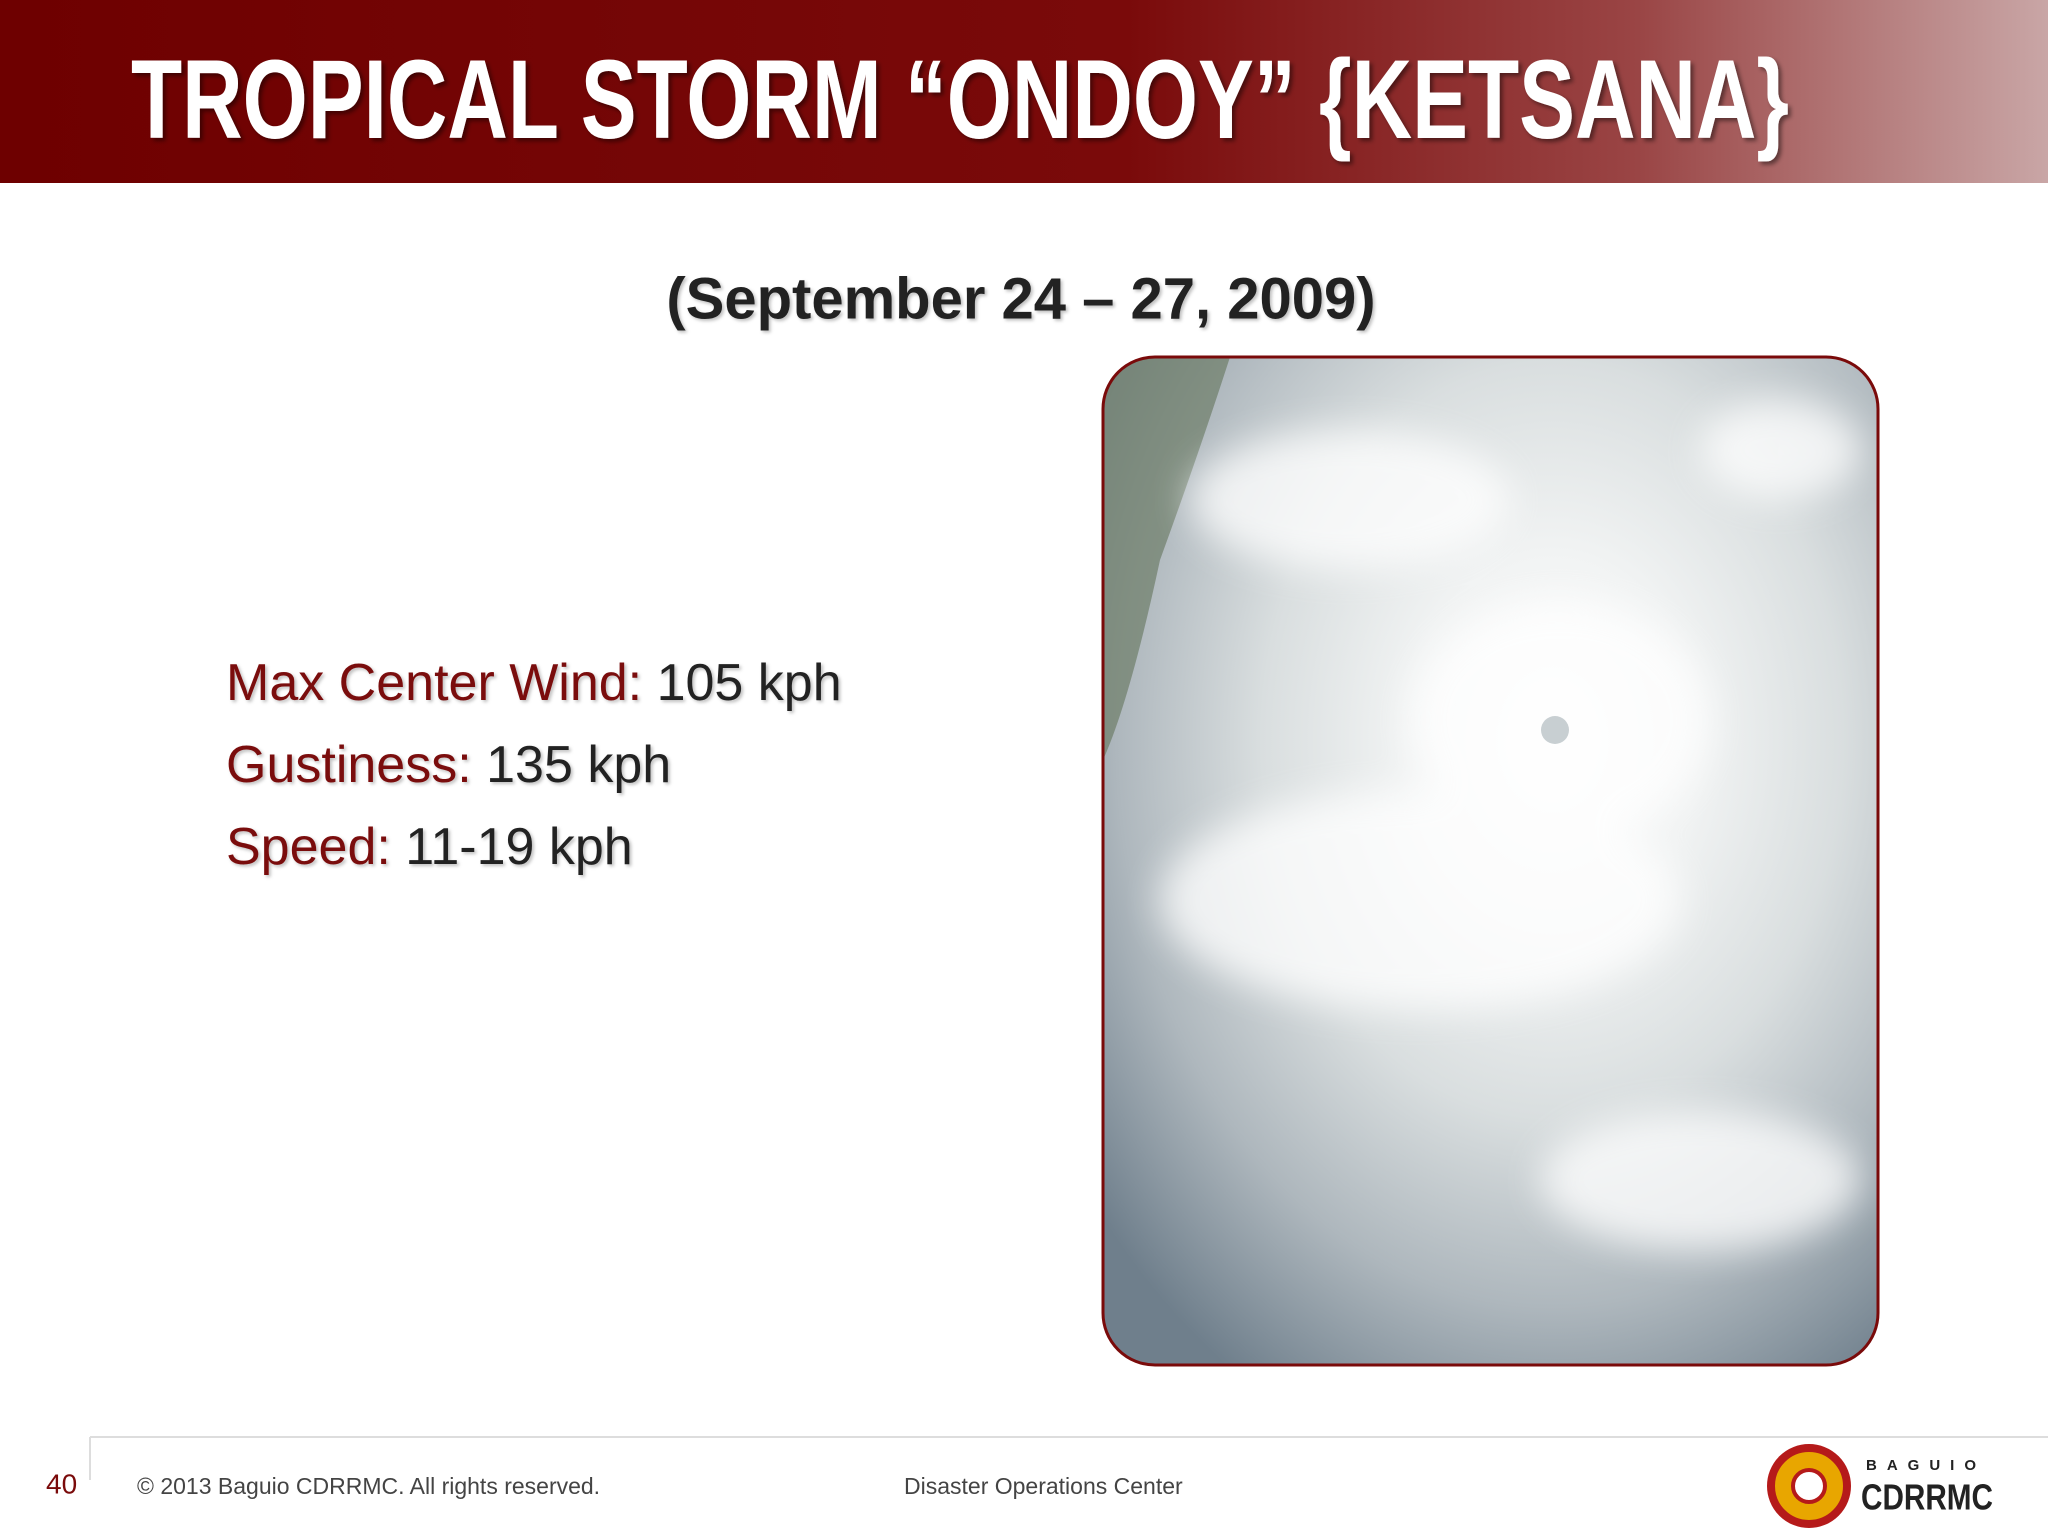 This screenshot has width=2048, height=1536. I want to click on spec-line: Speed: 11-19 kph, so click(429, 847).